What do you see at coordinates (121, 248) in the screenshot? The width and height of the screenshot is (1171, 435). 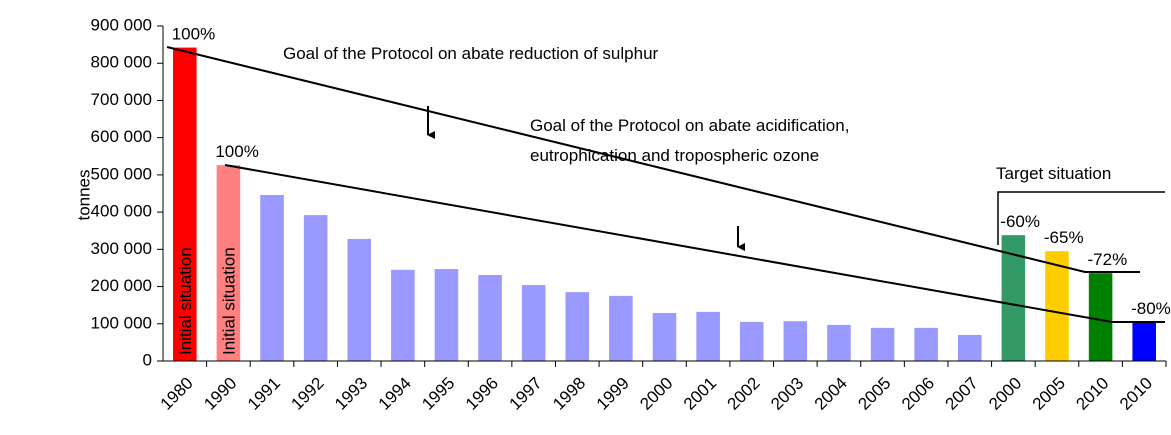 I see `y-tick-label: 300 000` at bounding box center [121, 248].